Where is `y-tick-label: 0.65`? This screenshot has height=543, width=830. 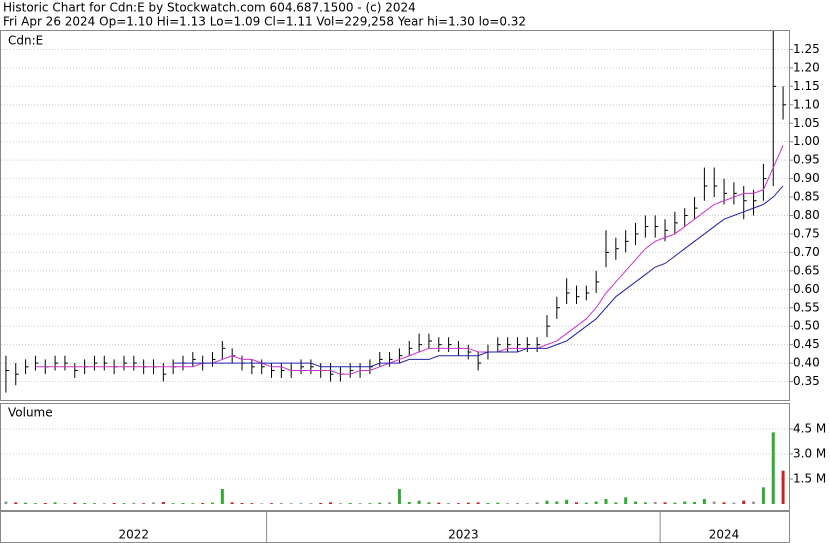 y-tick-label: 0.65 is located at coordinates (806, 270).